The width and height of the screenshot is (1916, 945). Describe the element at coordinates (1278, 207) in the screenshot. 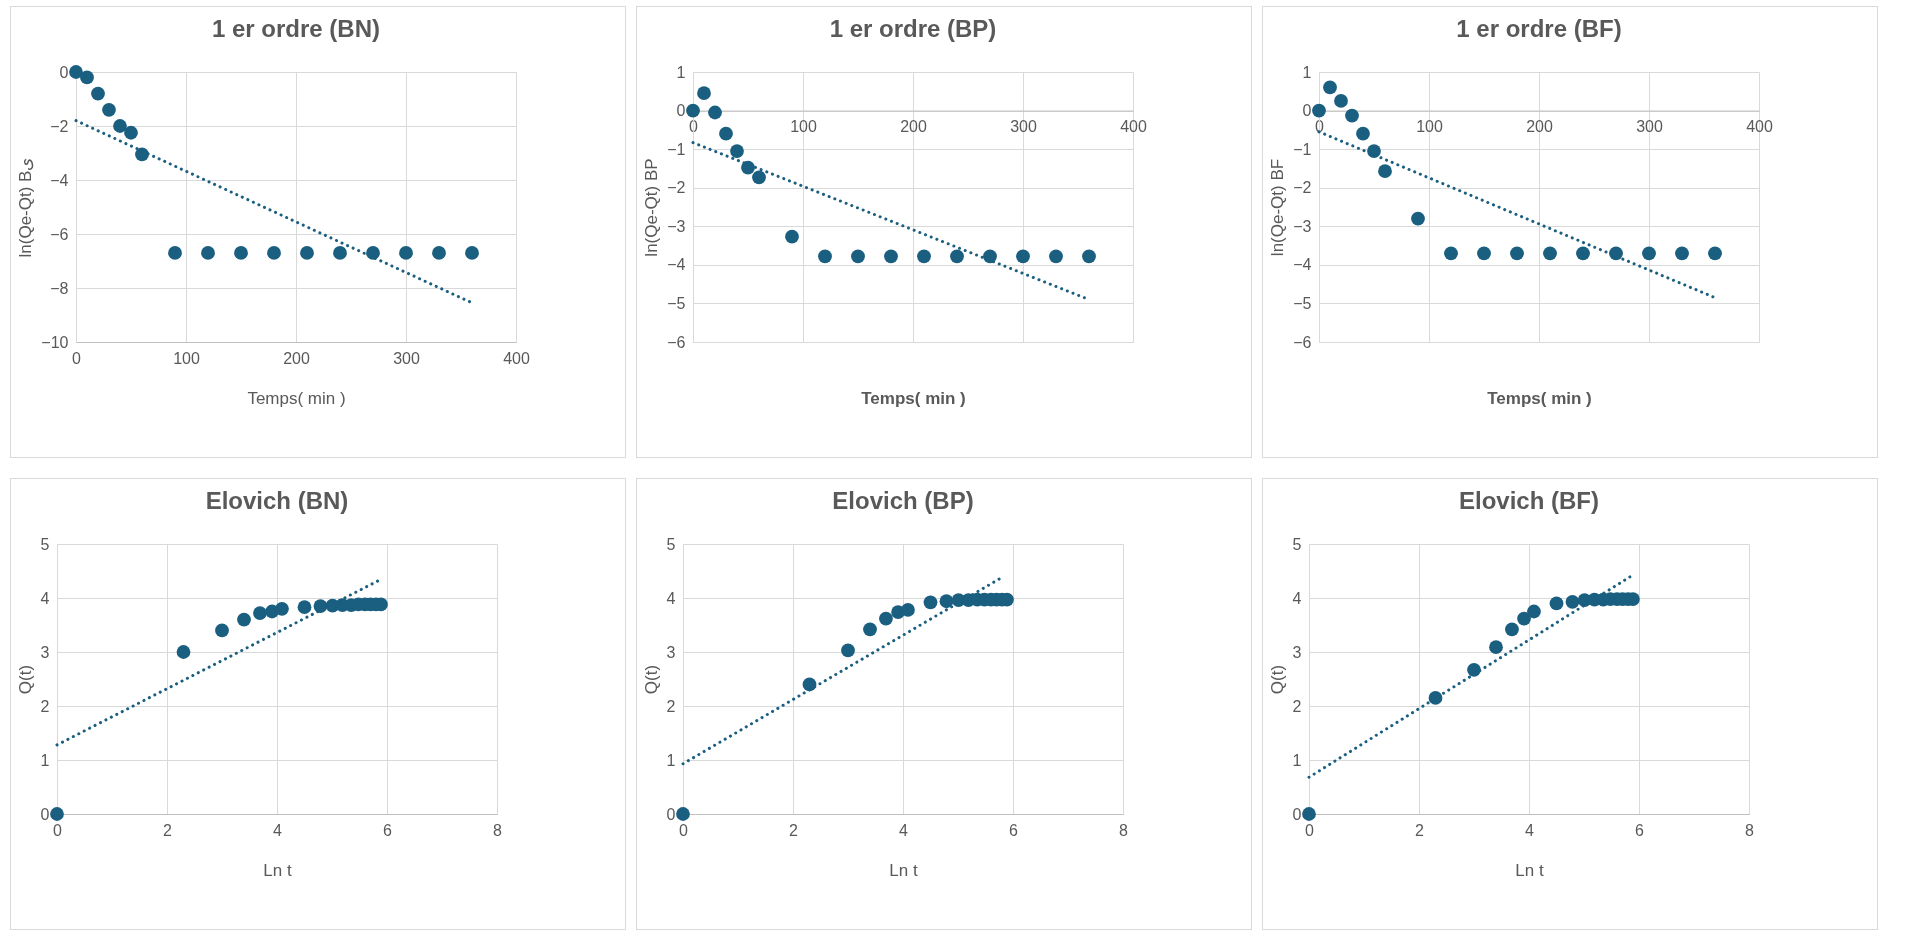

I see `y-axis-title: ln(Qe-Qt) BF` at that location.